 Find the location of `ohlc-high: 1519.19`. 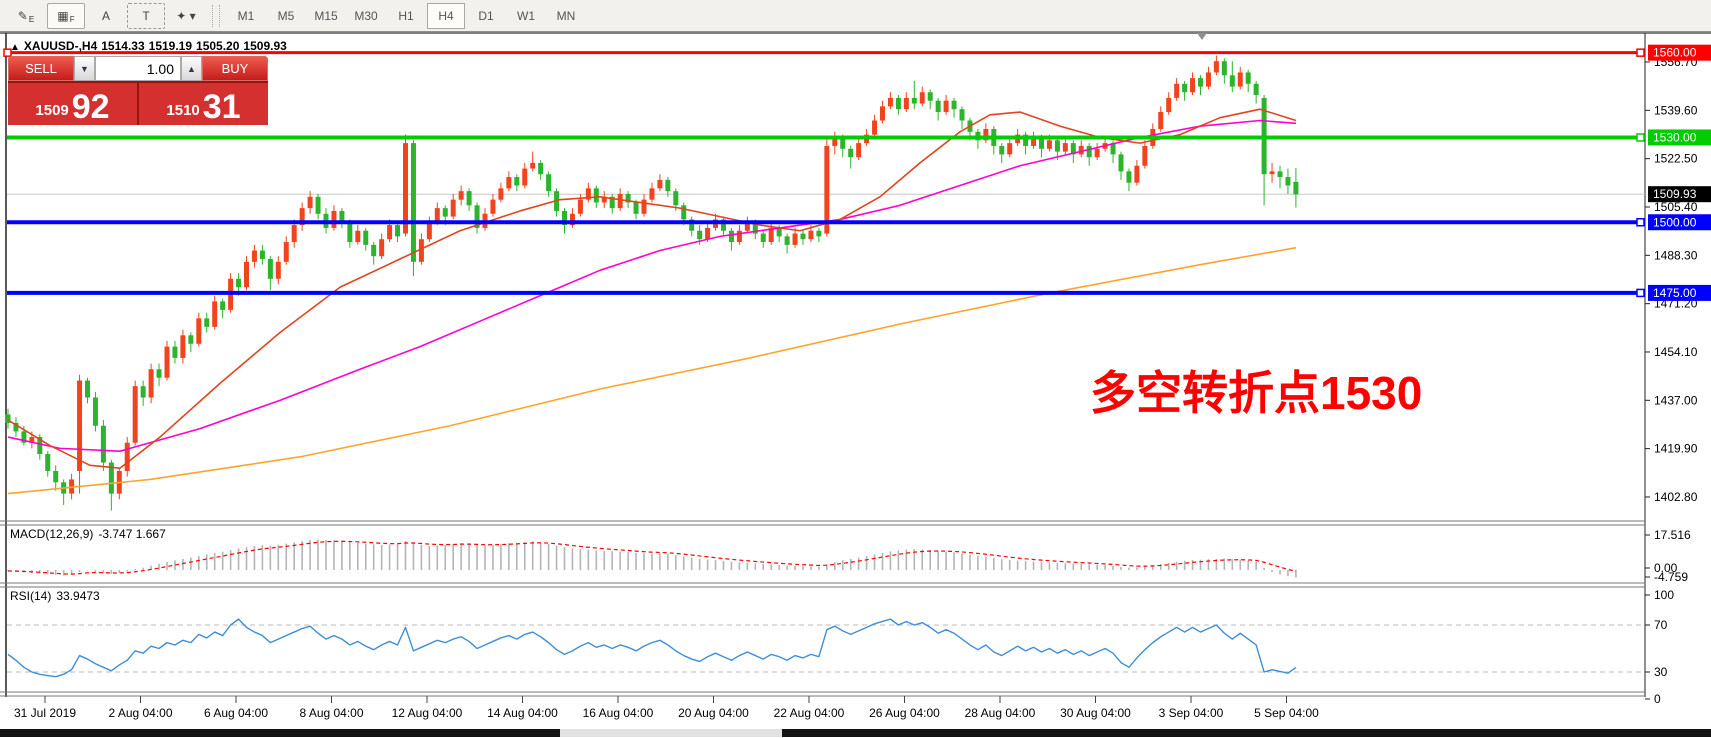

ohlc-high: 1519.19 is located at coordinates (170, 46).